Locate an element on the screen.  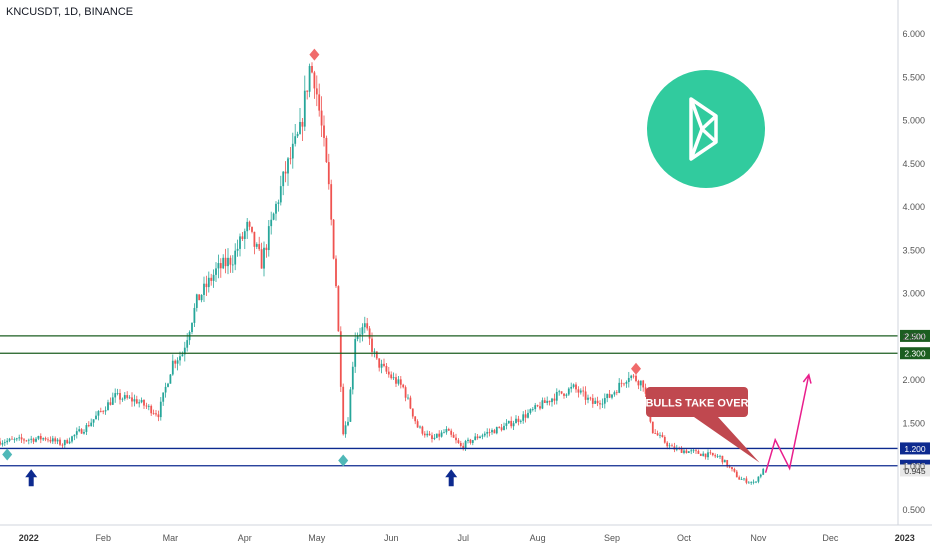
y-tick-label: 6.000 is located at coordinates (913, 34).